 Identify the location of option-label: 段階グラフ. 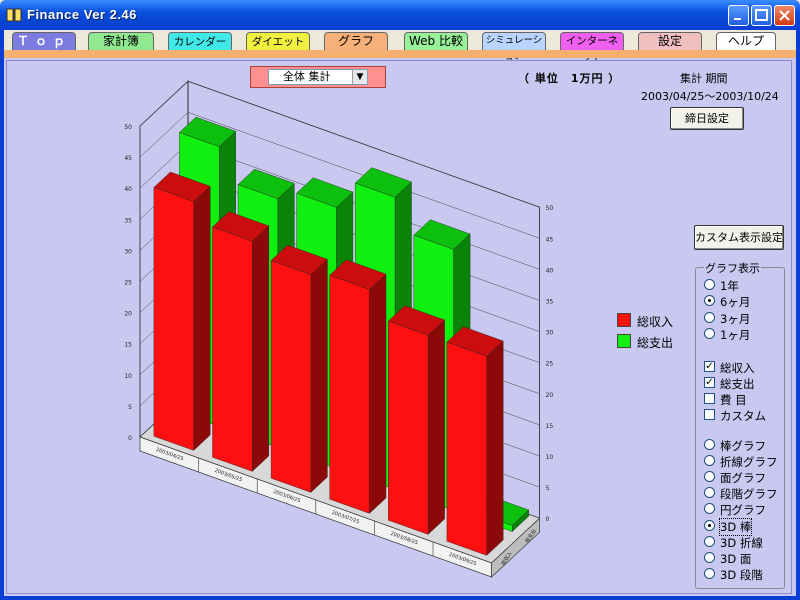
(749, 494).